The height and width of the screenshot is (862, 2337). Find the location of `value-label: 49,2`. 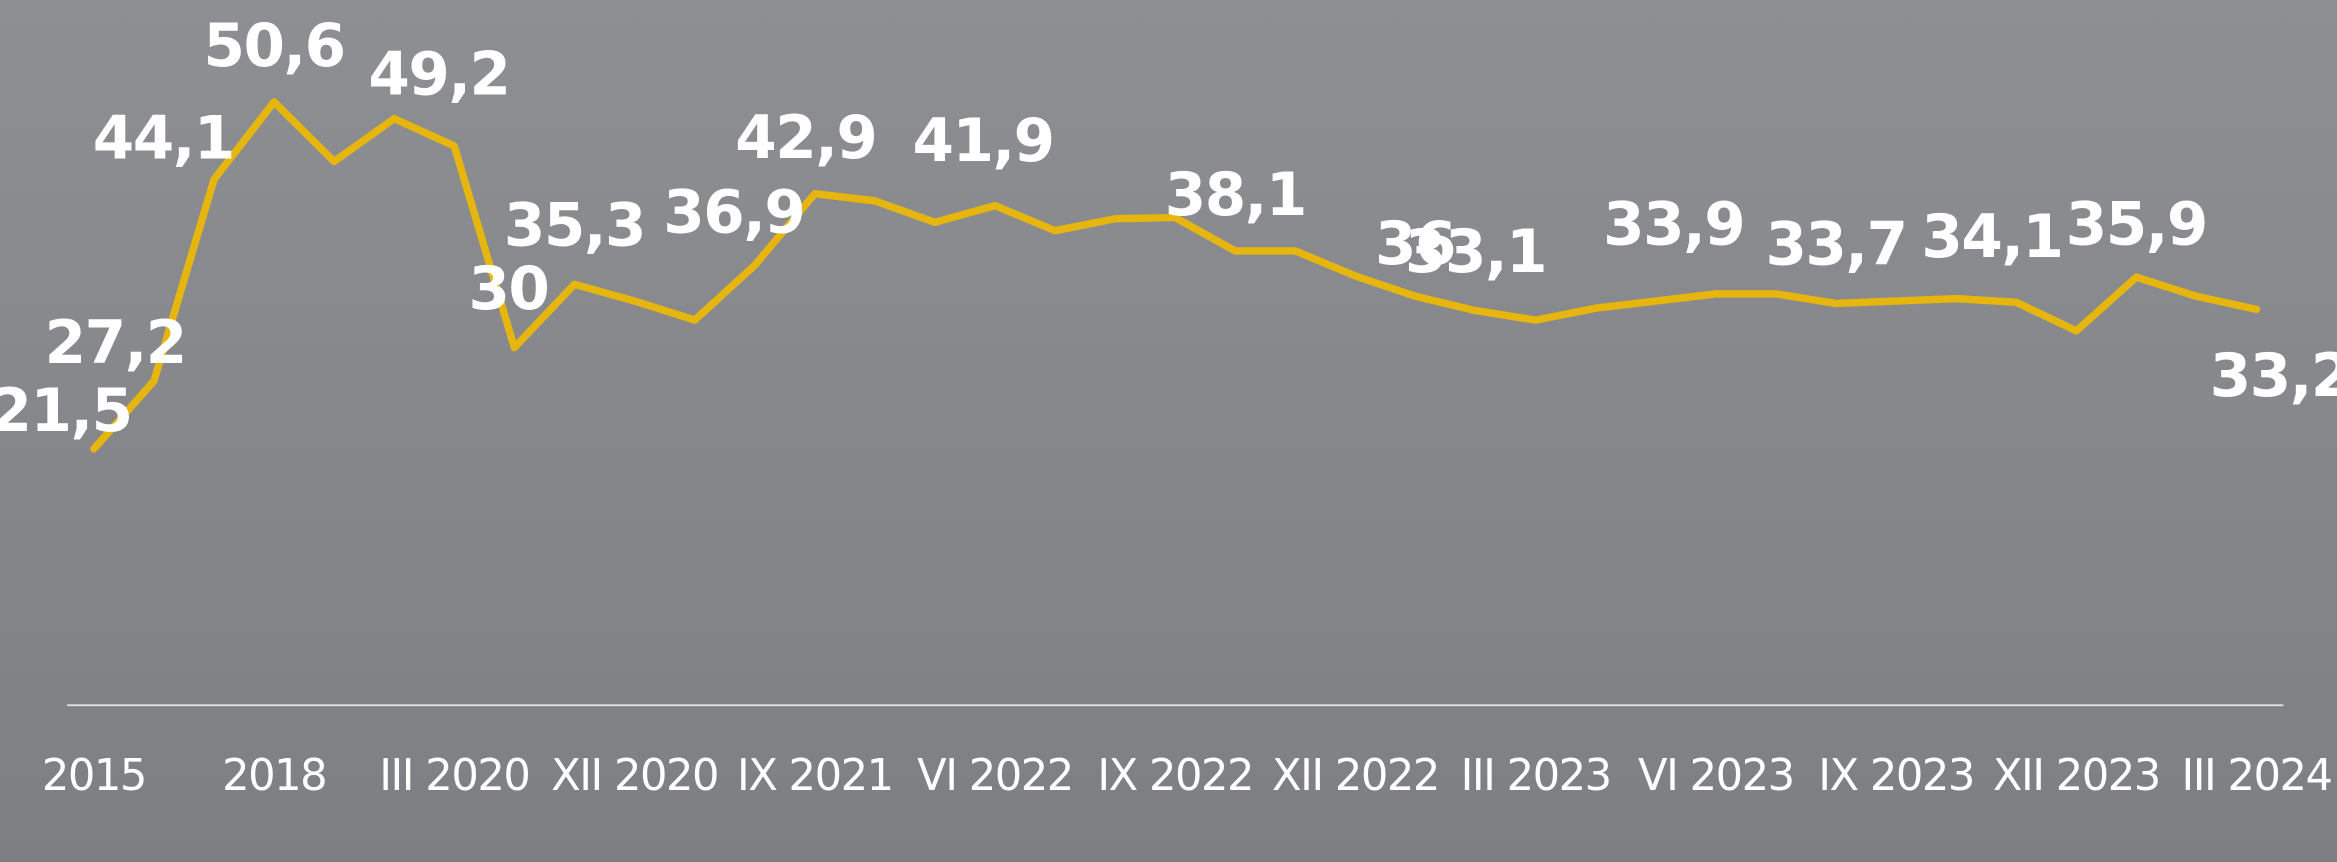

value-label: 49,2 is located at coordinates (438, 75).